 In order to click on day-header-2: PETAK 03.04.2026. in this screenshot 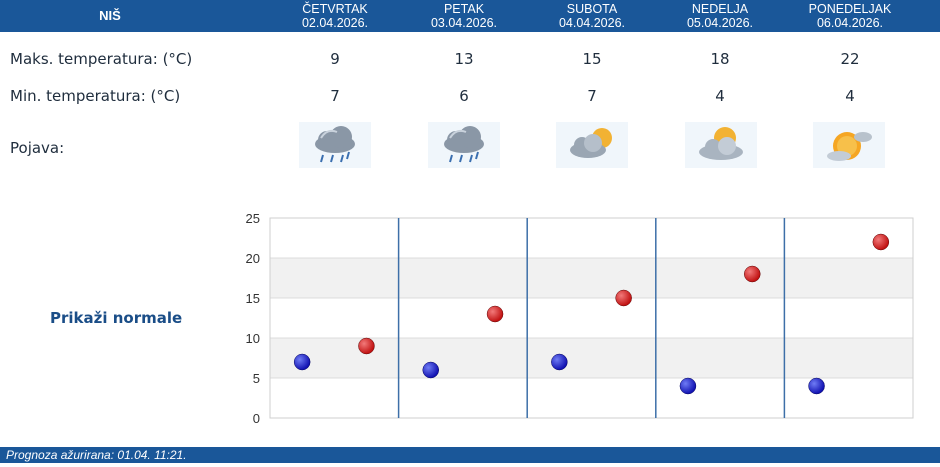, I will do `click(464, 16)`.